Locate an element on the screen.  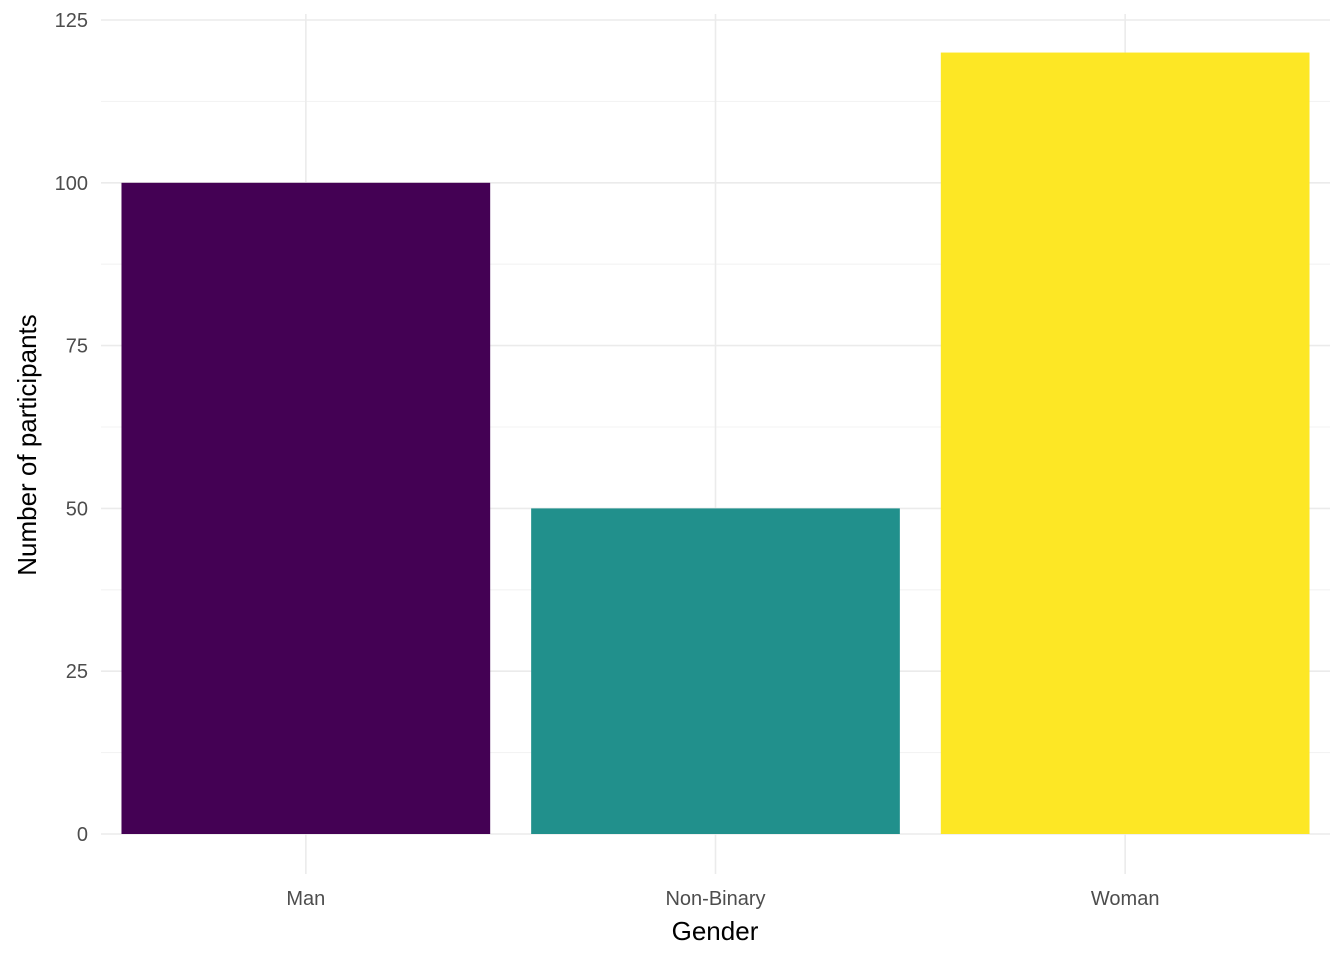
y-axis-ticks: 0 25 50 75 100 125 is located at coordinates (71, 428).